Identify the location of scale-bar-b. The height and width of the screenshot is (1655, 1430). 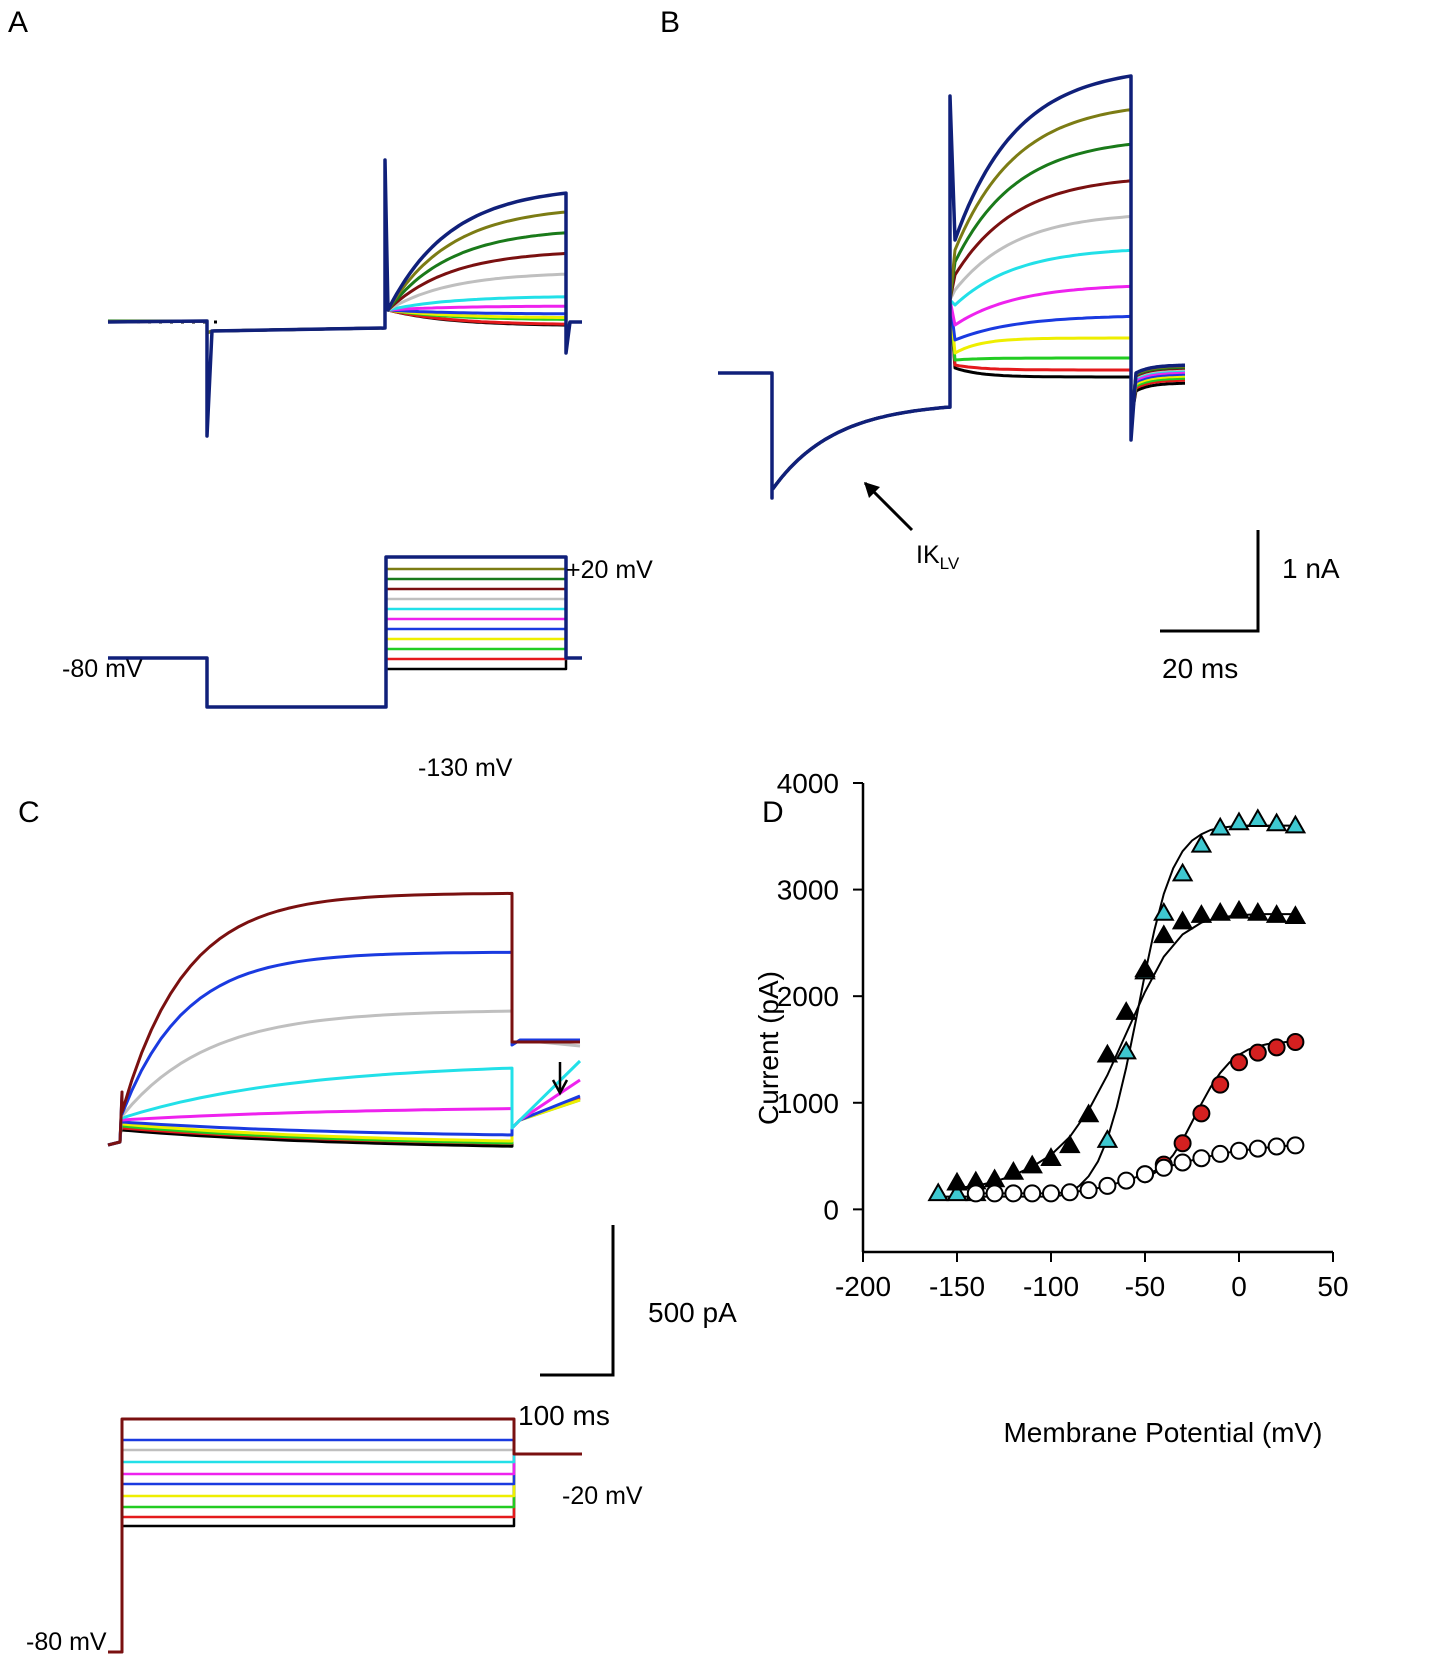
(1210, 581).